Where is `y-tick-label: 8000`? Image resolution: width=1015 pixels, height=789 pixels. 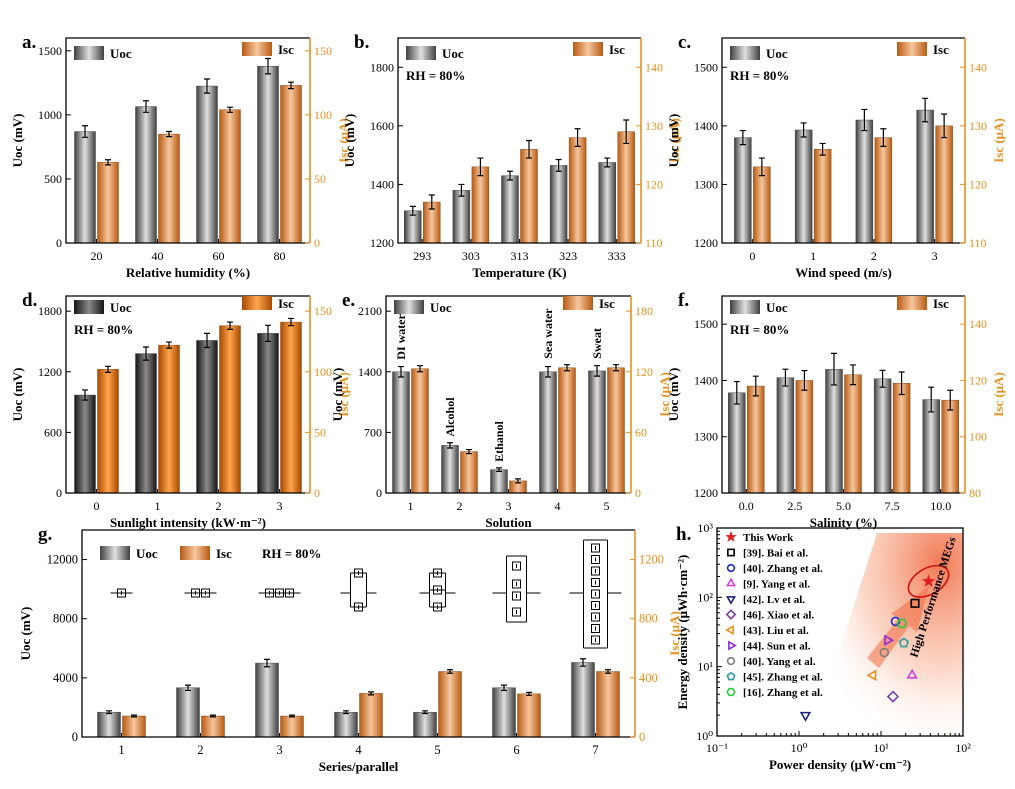 y-tick-label: 8000 is located at coordinates (65, 619).